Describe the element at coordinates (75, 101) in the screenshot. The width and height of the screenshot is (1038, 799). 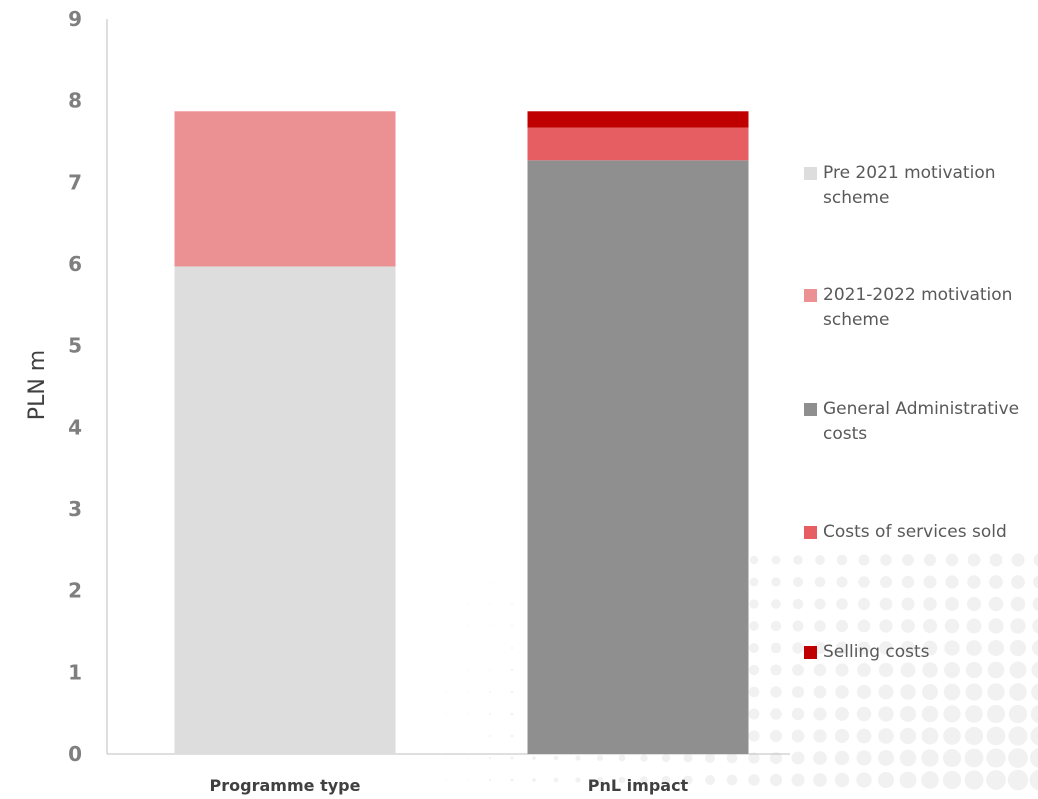
I see `y-tick-label: 8` at that location.